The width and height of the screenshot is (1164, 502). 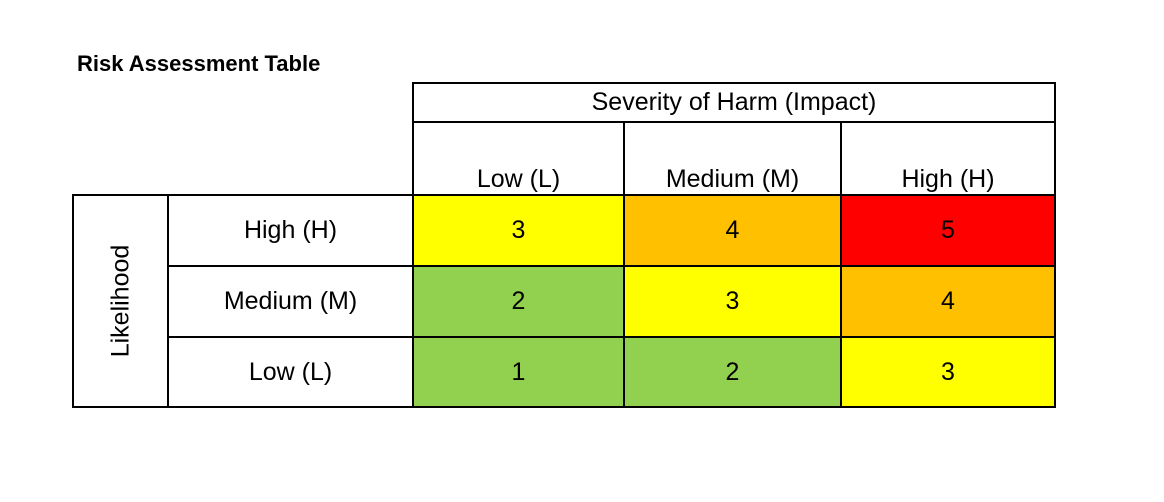 What do you see at coordinates (199, 63) in the screenshot?
I see `page-title: Risk Assessment Table` at bounding box center [199, 63].